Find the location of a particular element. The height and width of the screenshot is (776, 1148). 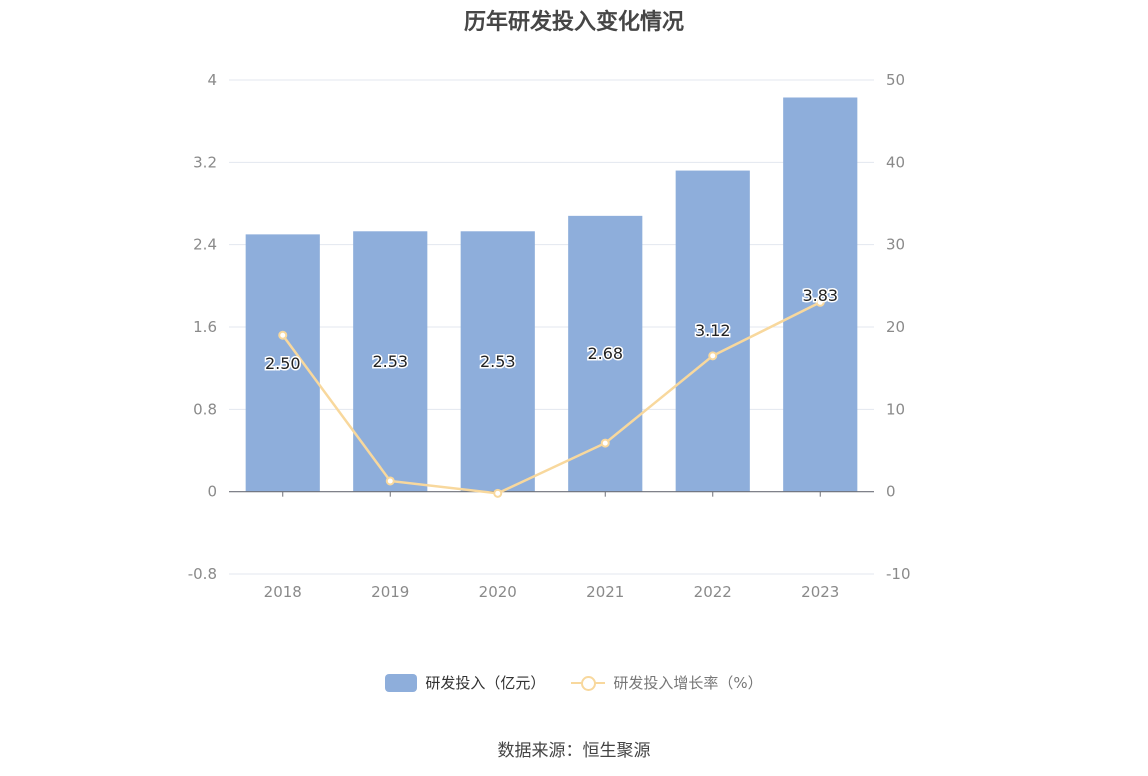

legend-line-label: 研发投入增长率（%） is located at coordinates (688, 683).